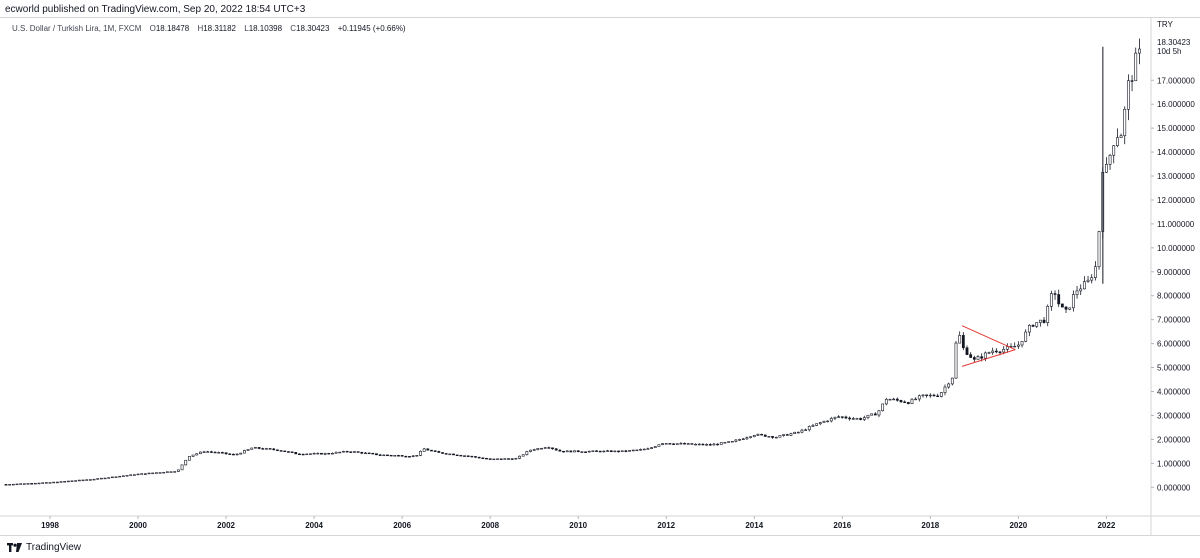  What do you see at coordinates (172, 28) in the screenshot?
I see `open-value: 18.18478` at bounding box center [172, 28].